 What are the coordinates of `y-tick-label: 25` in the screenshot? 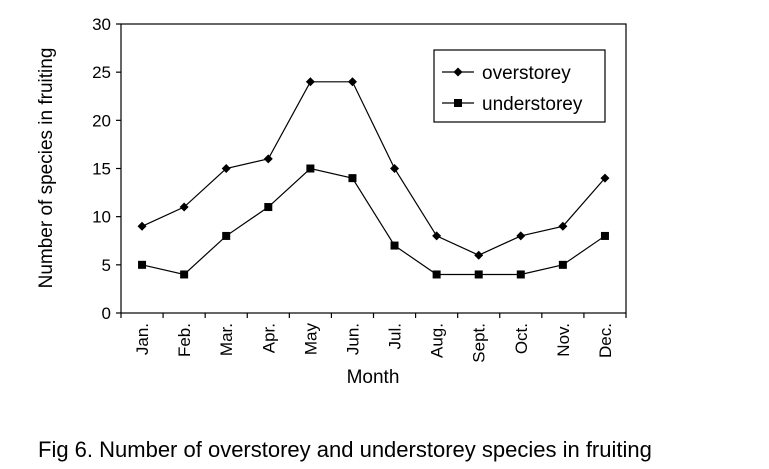 It's located at (101, 72).